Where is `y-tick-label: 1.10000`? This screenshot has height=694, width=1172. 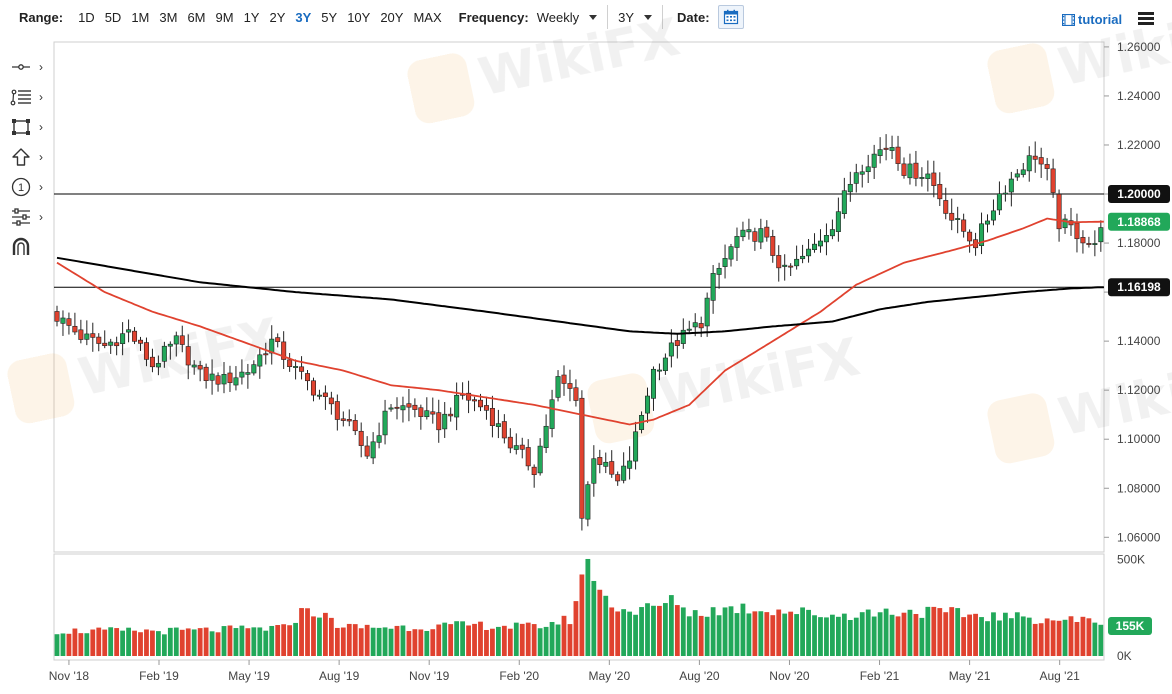
y-tick-label: 1.10000 is located at coordinates (1139, 439).